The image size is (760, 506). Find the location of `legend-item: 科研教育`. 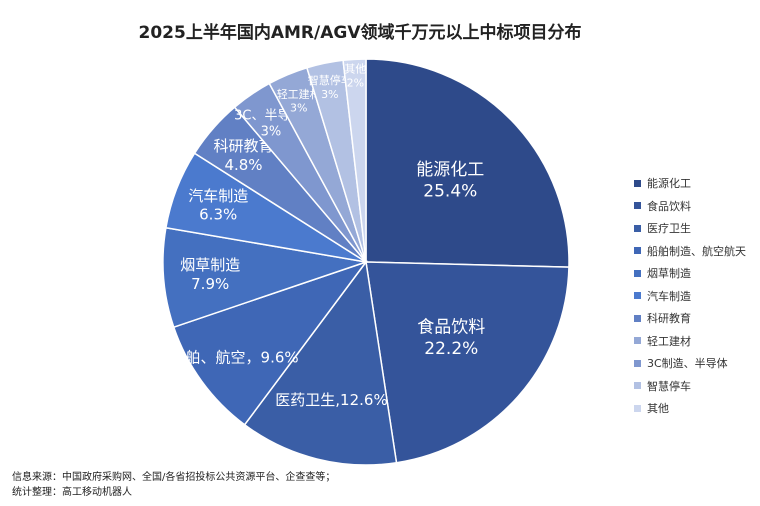

legend-item: 科研教育 is located at coordinates (690, 318).